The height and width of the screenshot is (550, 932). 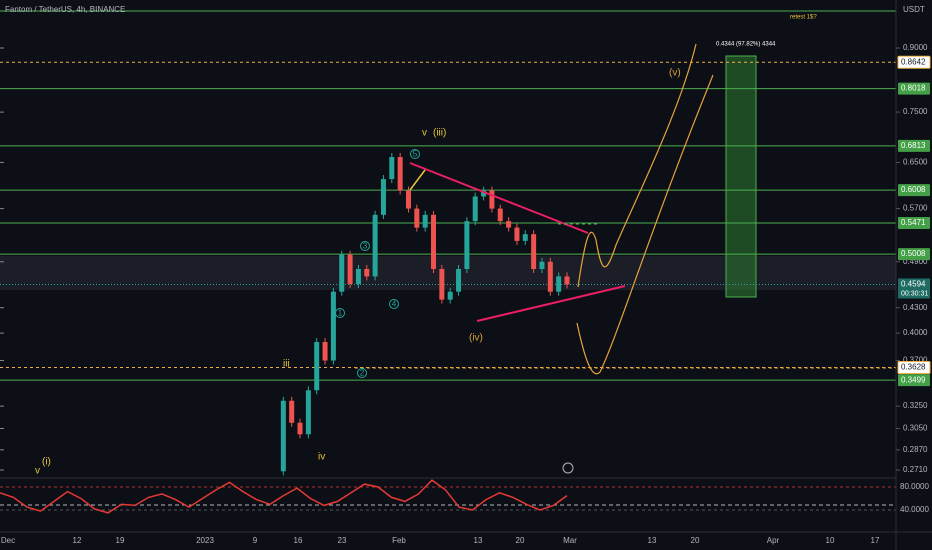 What do you see at coordinates (255, 540) in the screenshot?
I see `date-label: 9` at bounding box center [255, 540].